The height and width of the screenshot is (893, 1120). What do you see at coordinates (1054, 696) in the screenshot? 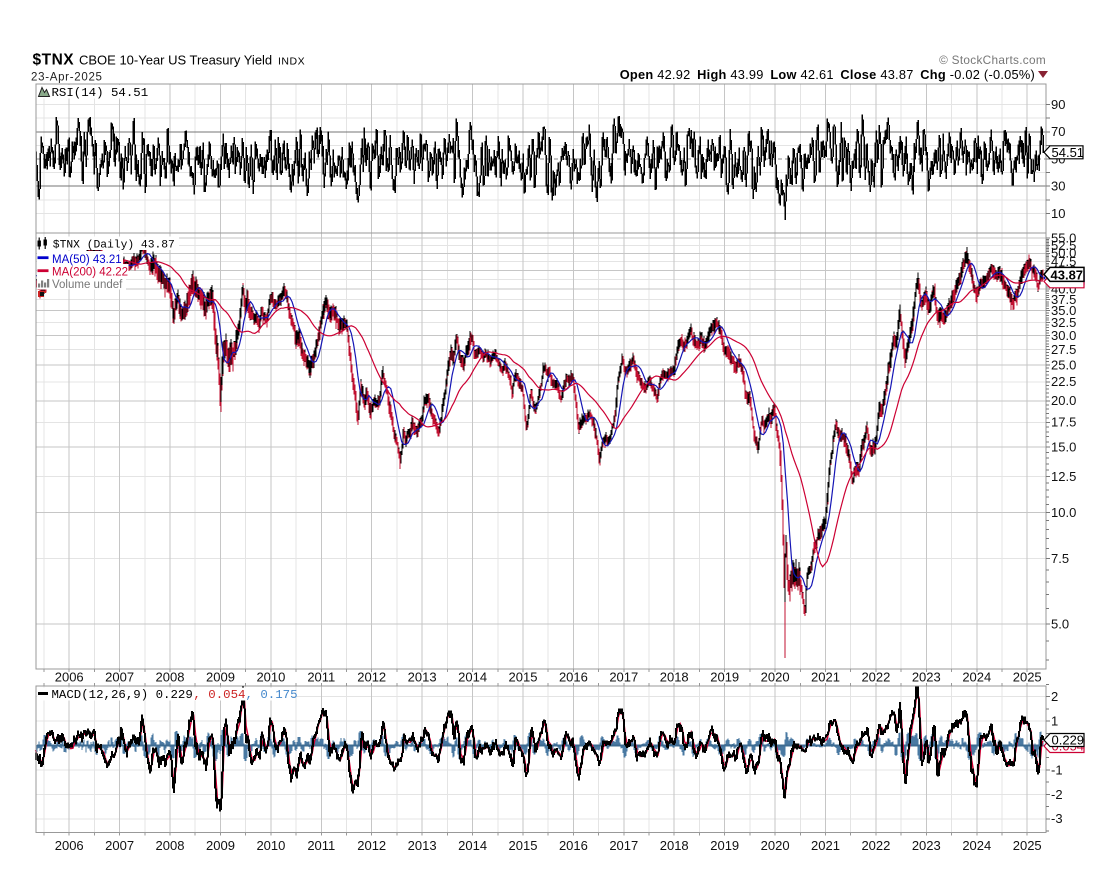
I see `svg-text: 2` at bounding box center [1054, 696].